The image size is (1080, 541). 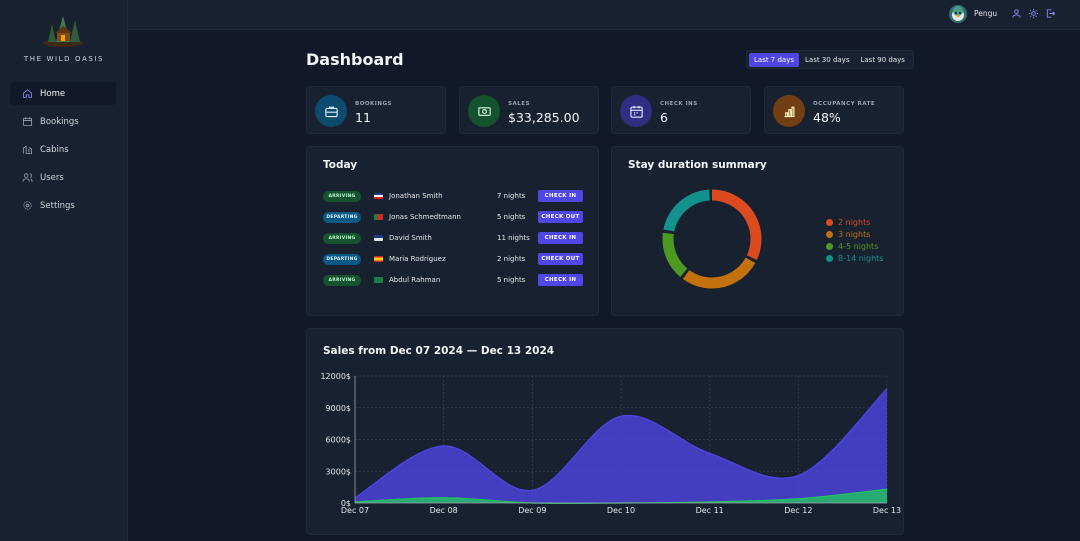 I want to click on y-tick-label: 12000$, so click(x=335, y=376).